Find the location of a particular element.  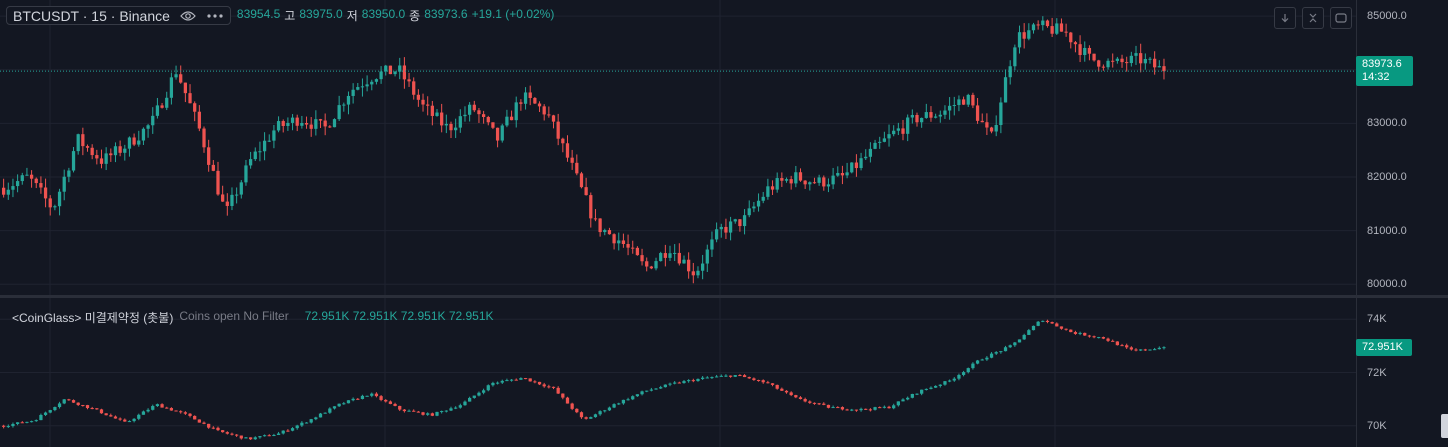

eye-icon is located at coordinates (188, 16).